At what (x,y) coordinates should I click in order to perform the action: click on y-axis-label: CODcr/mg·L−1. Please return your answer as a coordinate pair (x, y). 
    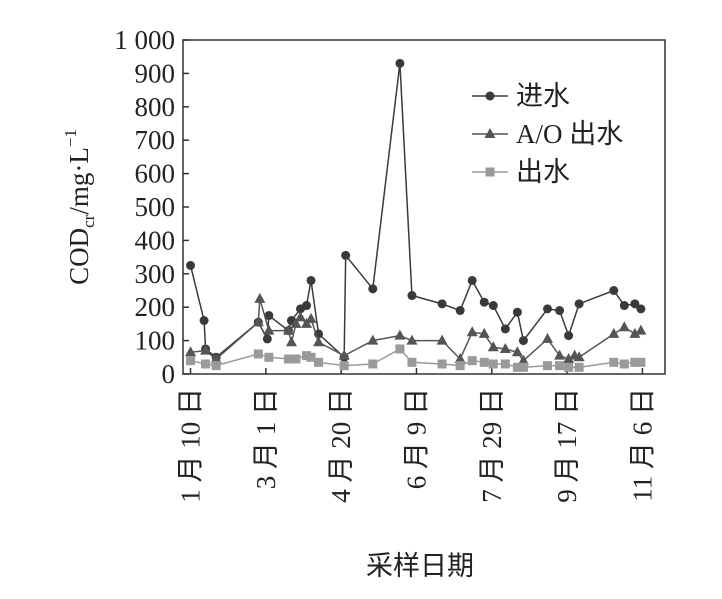
    Looking at the image, I should click on (79, 207).